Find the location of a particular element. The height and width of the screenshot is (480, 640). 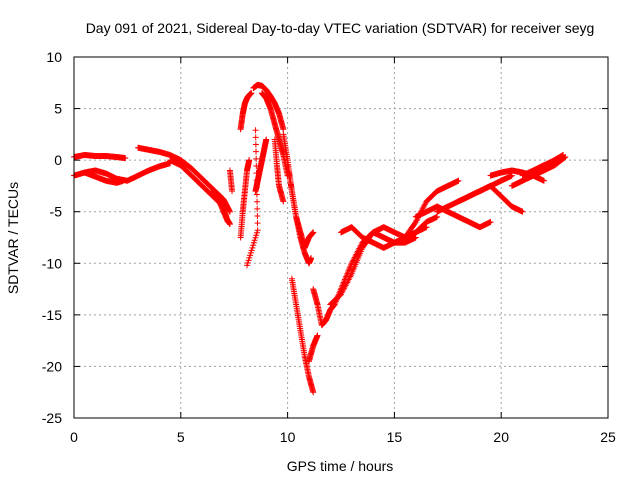

x-tick-label: 10 is located at coordinates (288, 437).